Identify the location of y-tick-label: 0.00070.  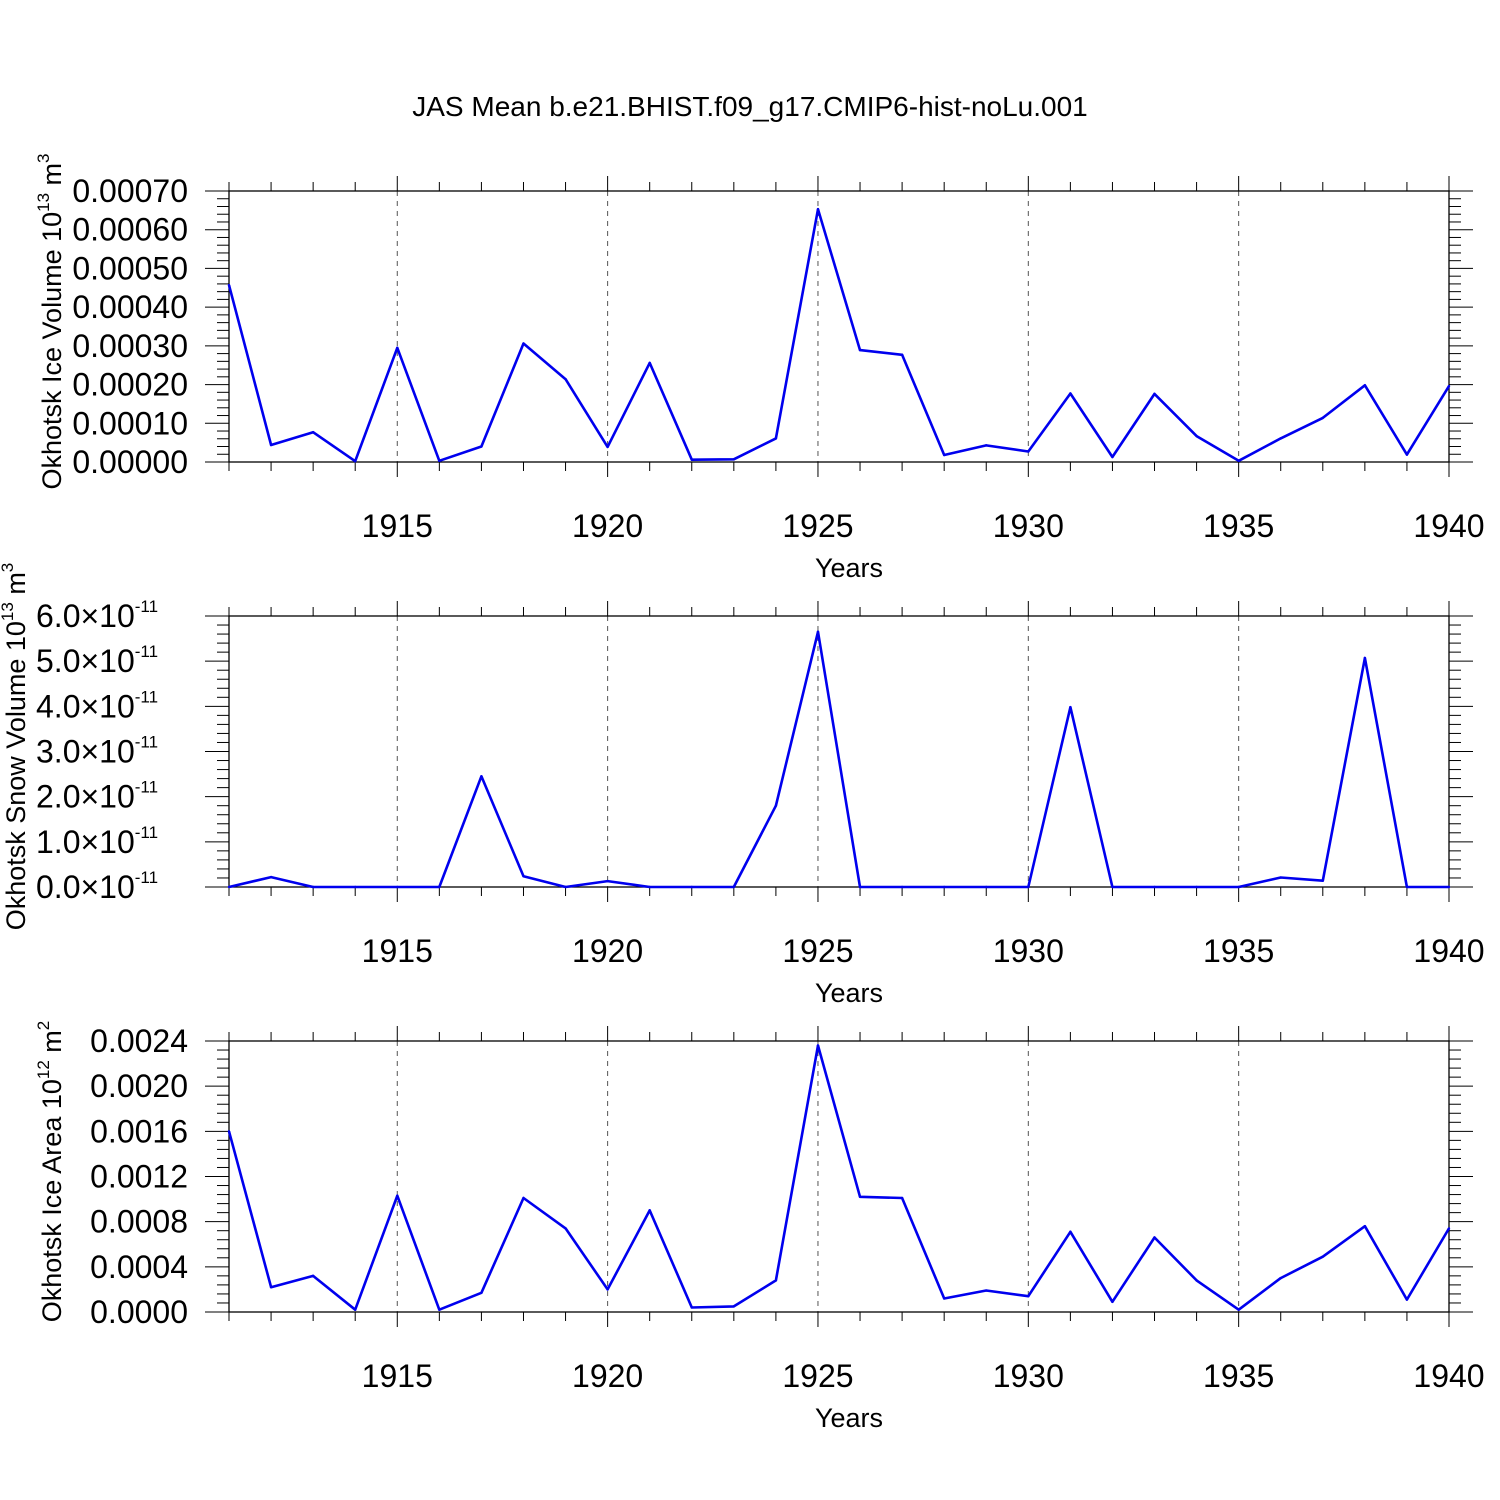
(130, 191).